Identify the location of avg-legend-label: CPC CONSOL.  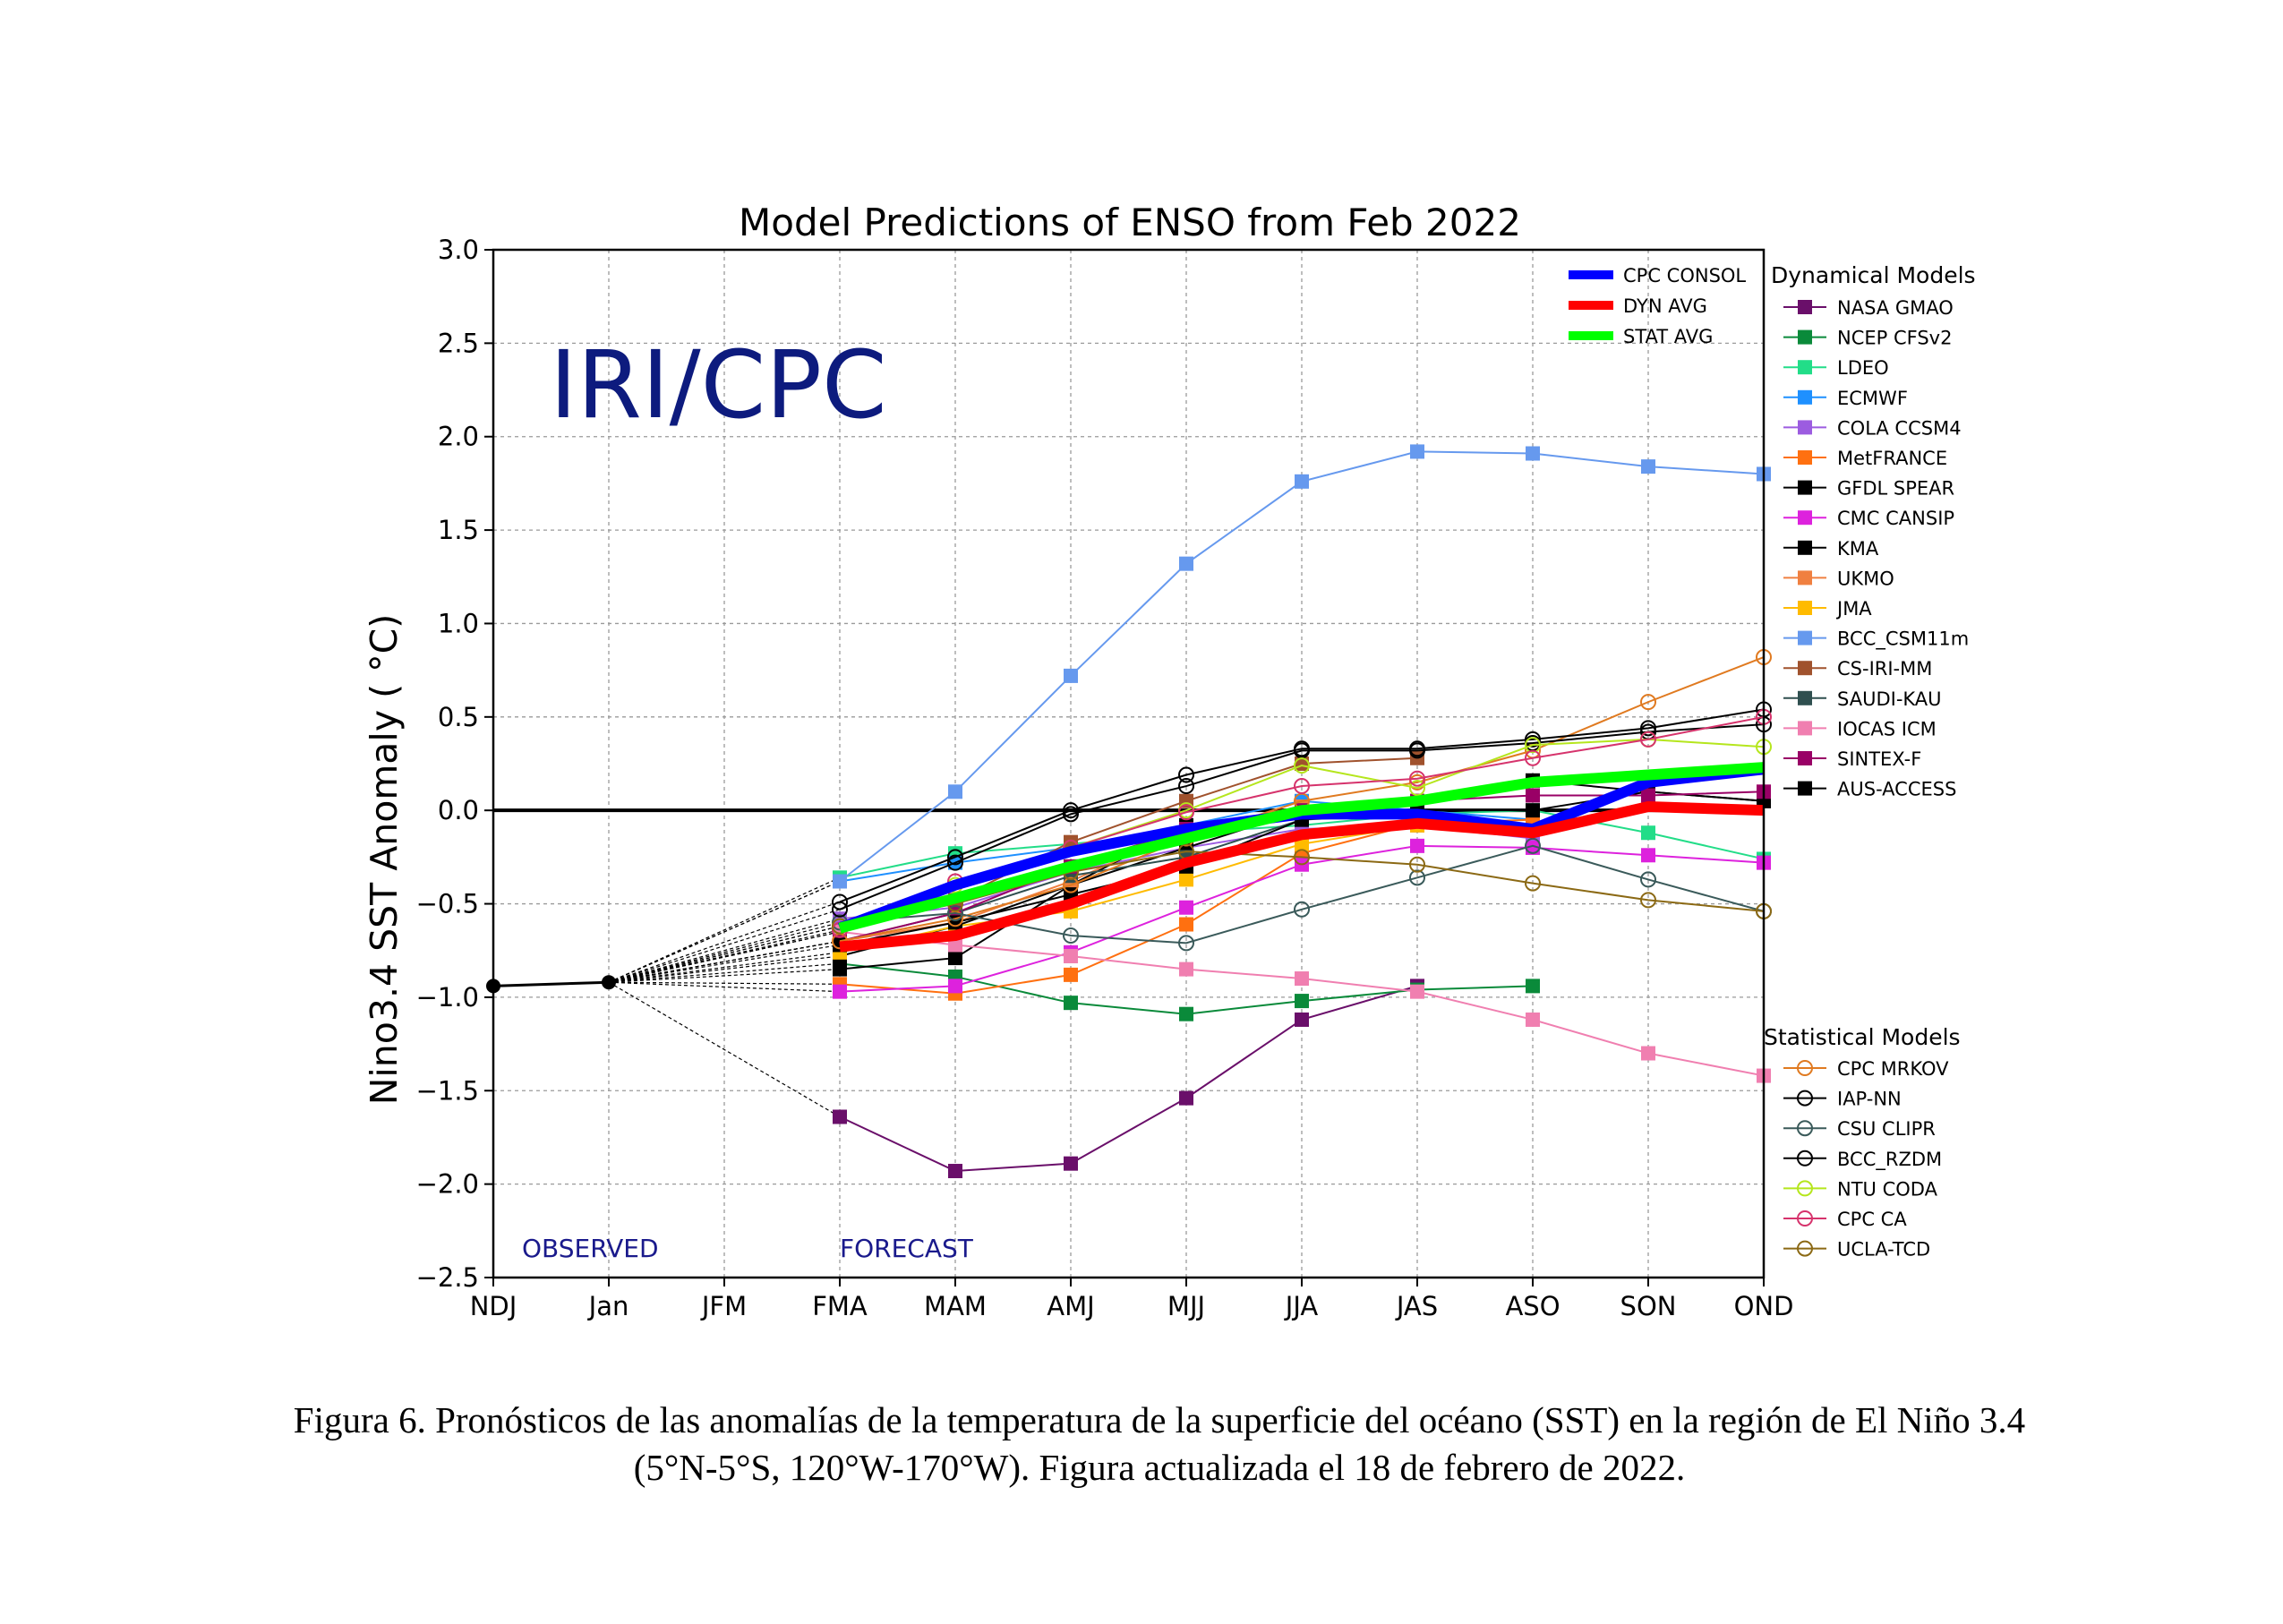
(1684, 275).